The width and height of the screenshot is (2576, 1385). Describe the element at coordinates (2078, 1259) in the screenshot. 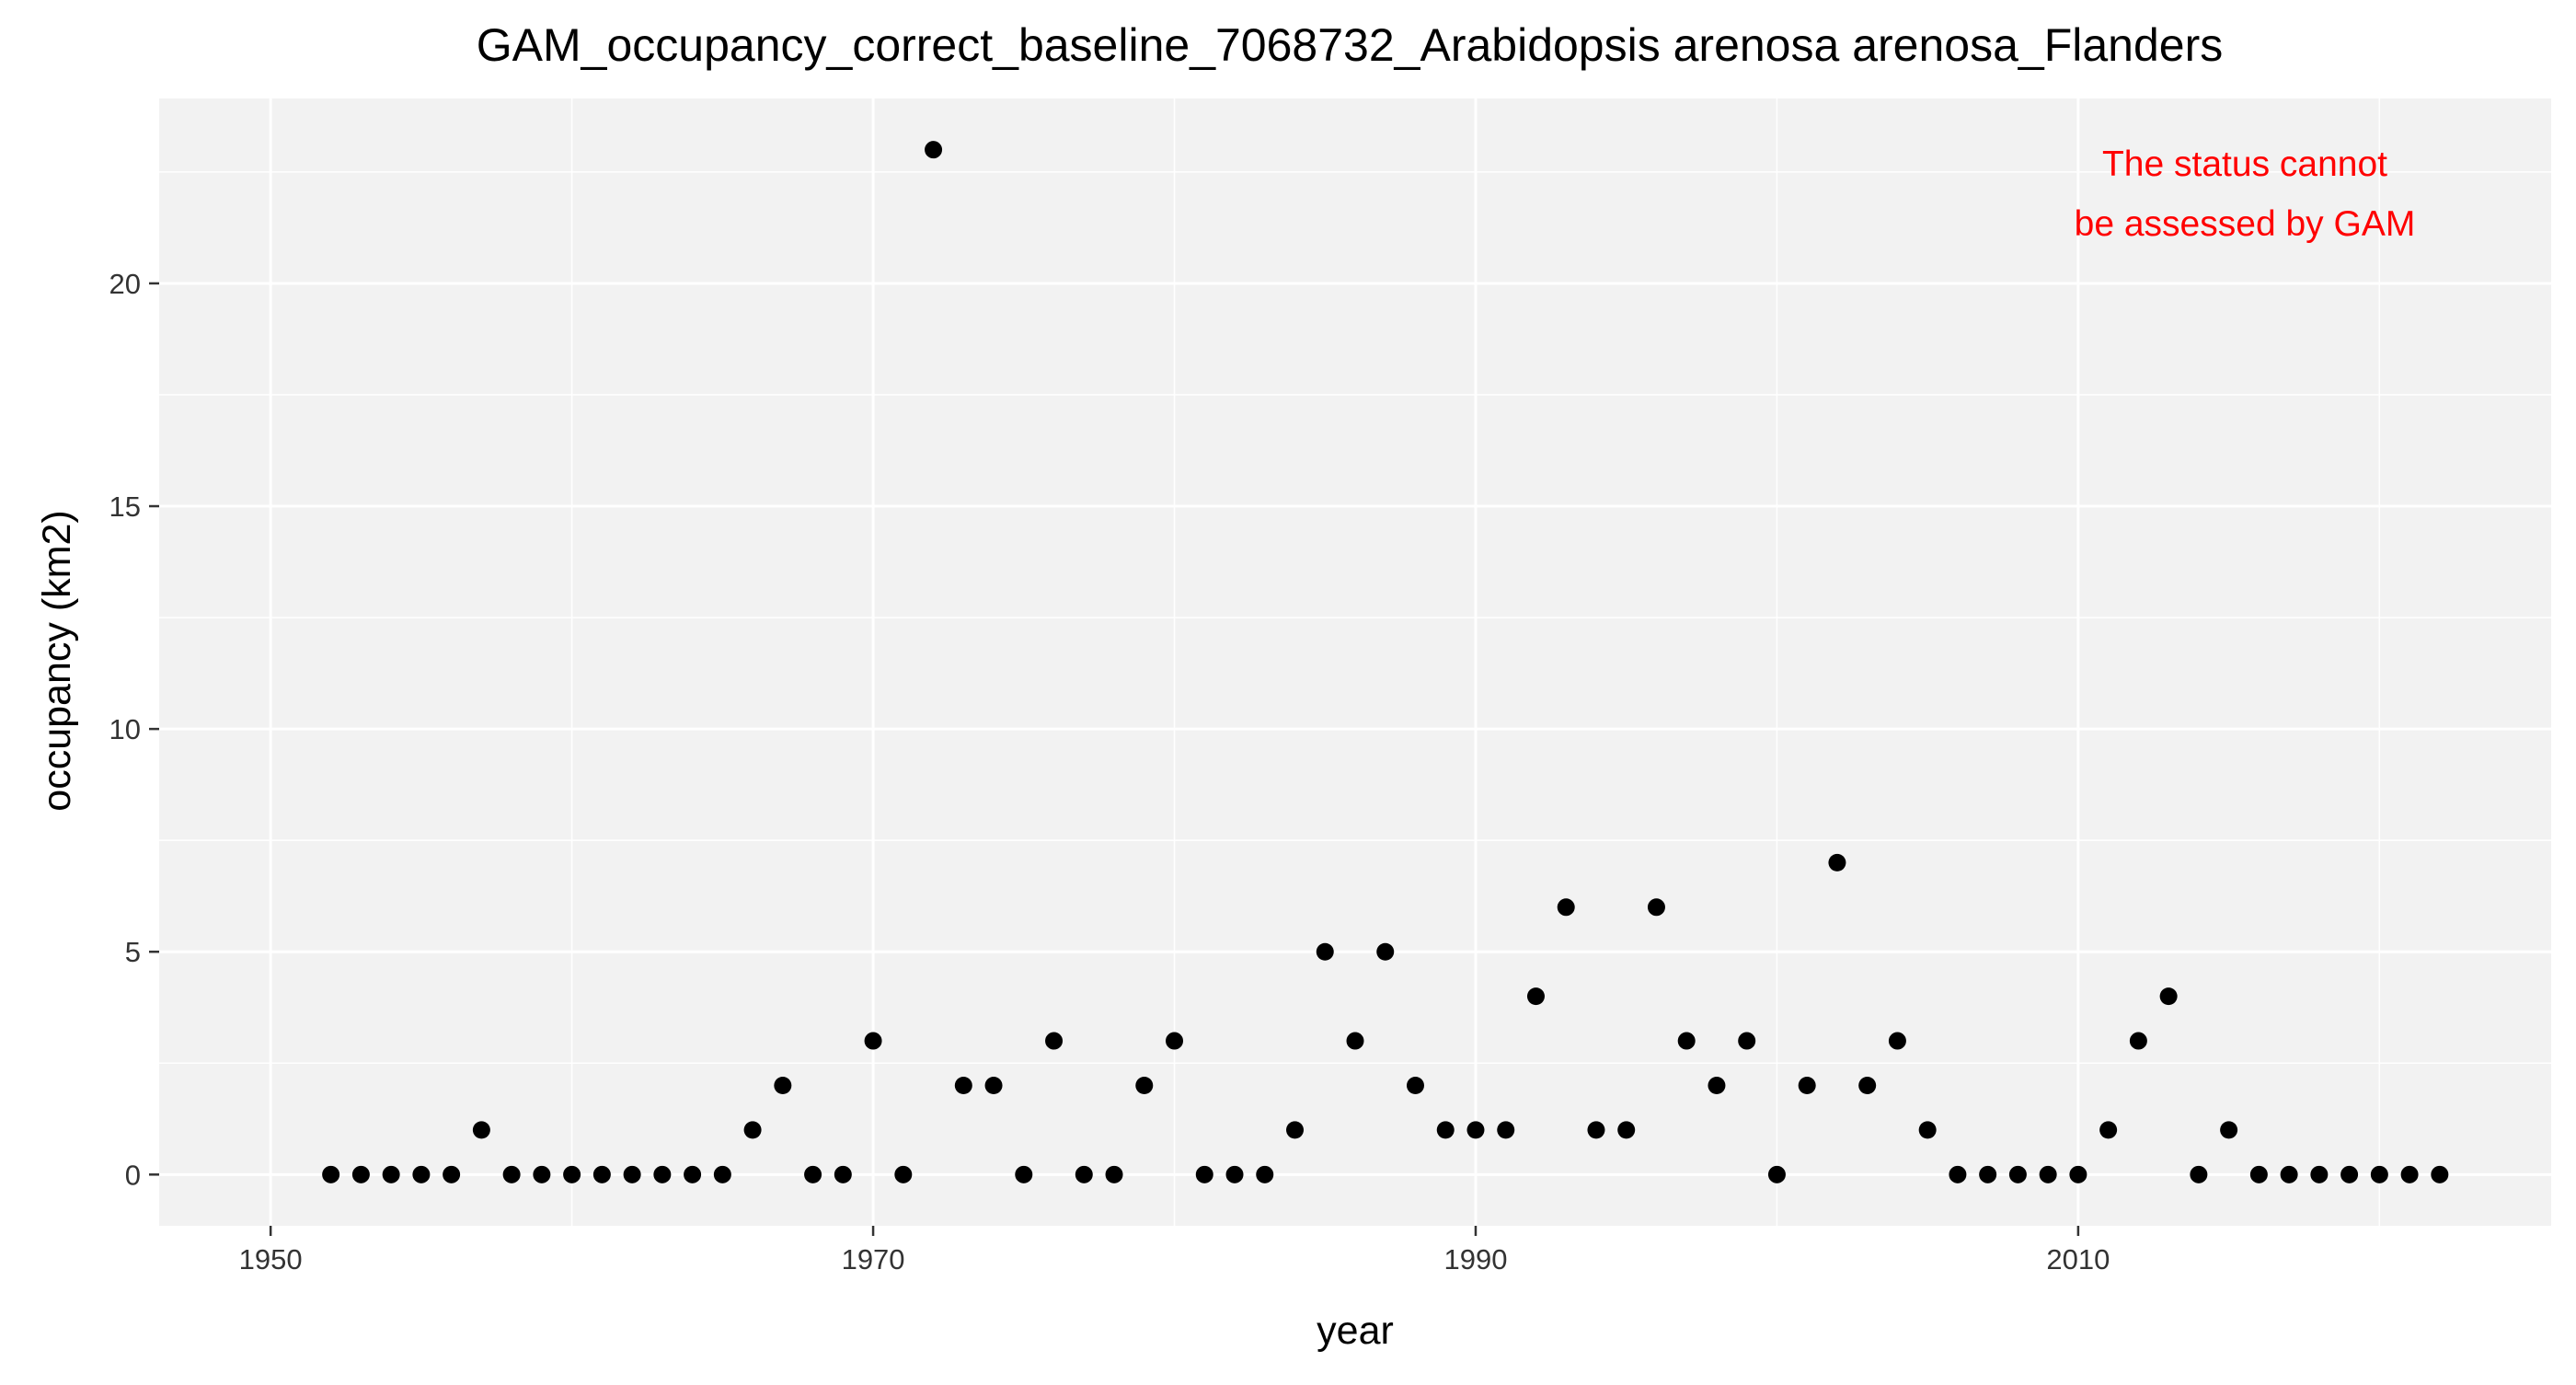

I see `x-tick-label: 2010` at that location.